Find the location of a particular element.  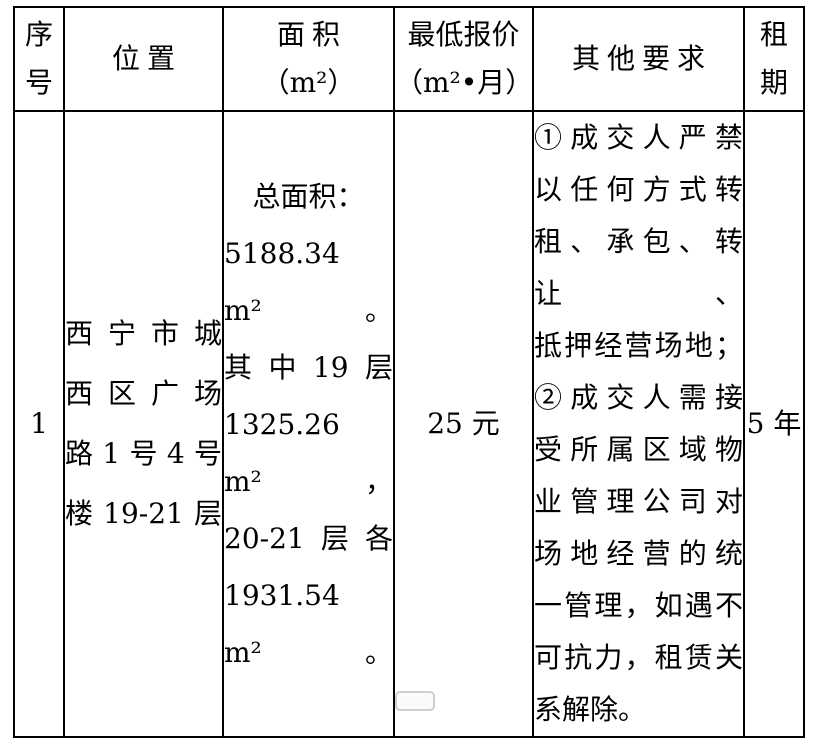

requirements-line: 以任何方式转 is located at coordinates (638, 189).